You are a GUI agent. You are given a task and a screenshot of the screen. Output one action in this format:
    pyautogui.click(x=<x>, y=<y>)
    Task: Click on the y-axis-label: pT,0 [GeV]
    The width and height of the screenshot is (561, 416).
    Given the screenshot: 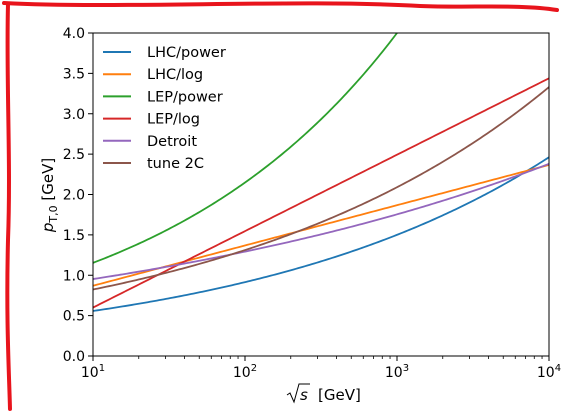 What is the action you would take?
    pyautogui.click(x=49, y=195)
    